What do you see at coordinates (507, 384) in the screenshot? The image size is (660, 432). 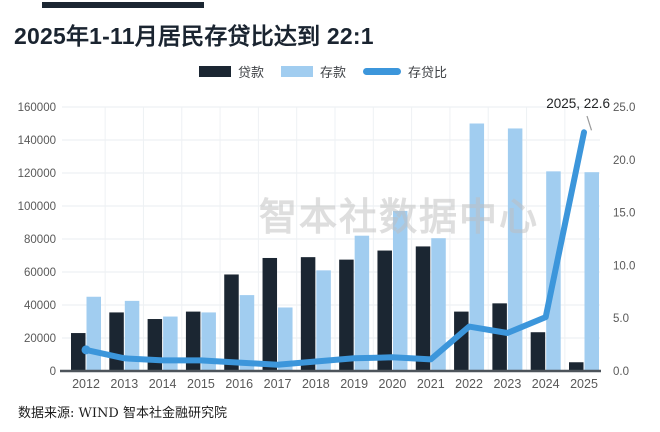 I see `x-axis-tick-label: 2023` at bounding box center [507, 384].